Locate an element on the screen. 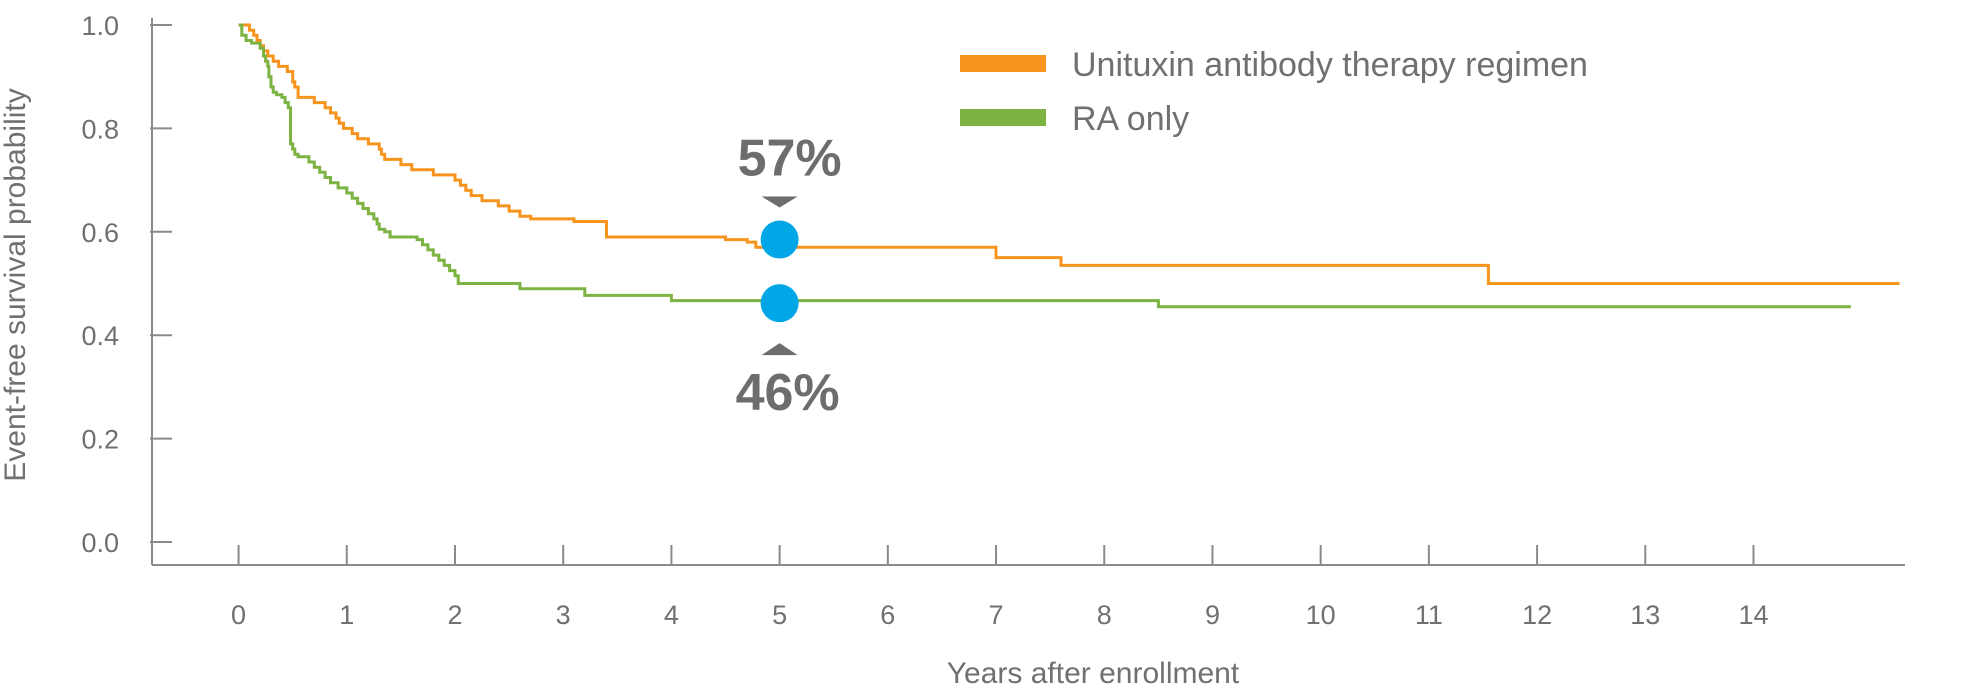 The image size is (1964, 691). callout-label-unituxin: 57% is located at coordinates (790, 159).